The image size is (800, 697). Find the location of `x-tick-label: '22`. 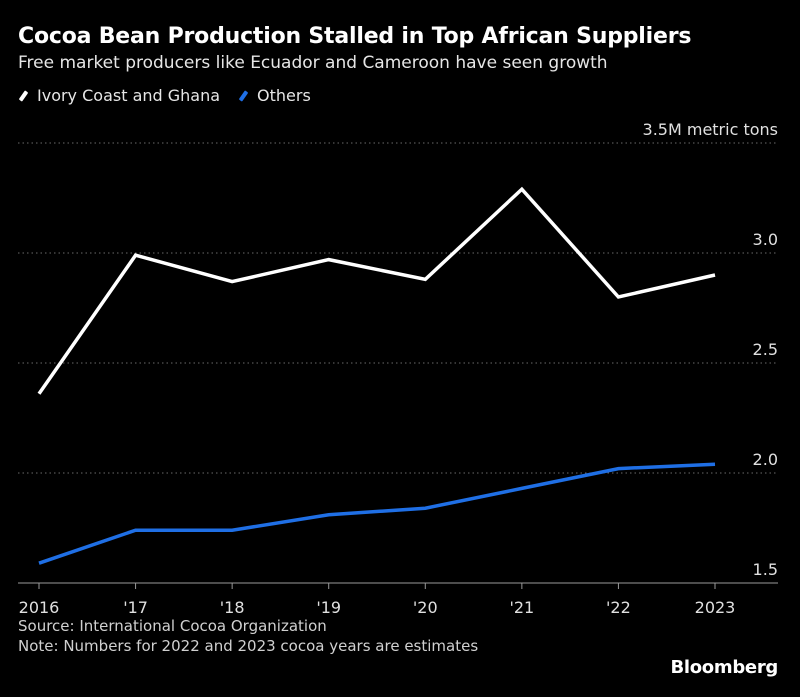

x-tick-label: '22 is located at coordinates (618, 607).